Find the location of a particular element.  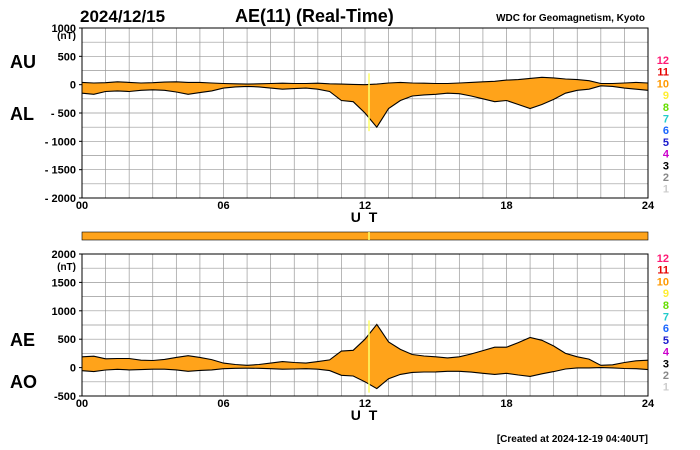

ae-ao-area is located at coordinates (365, 356).